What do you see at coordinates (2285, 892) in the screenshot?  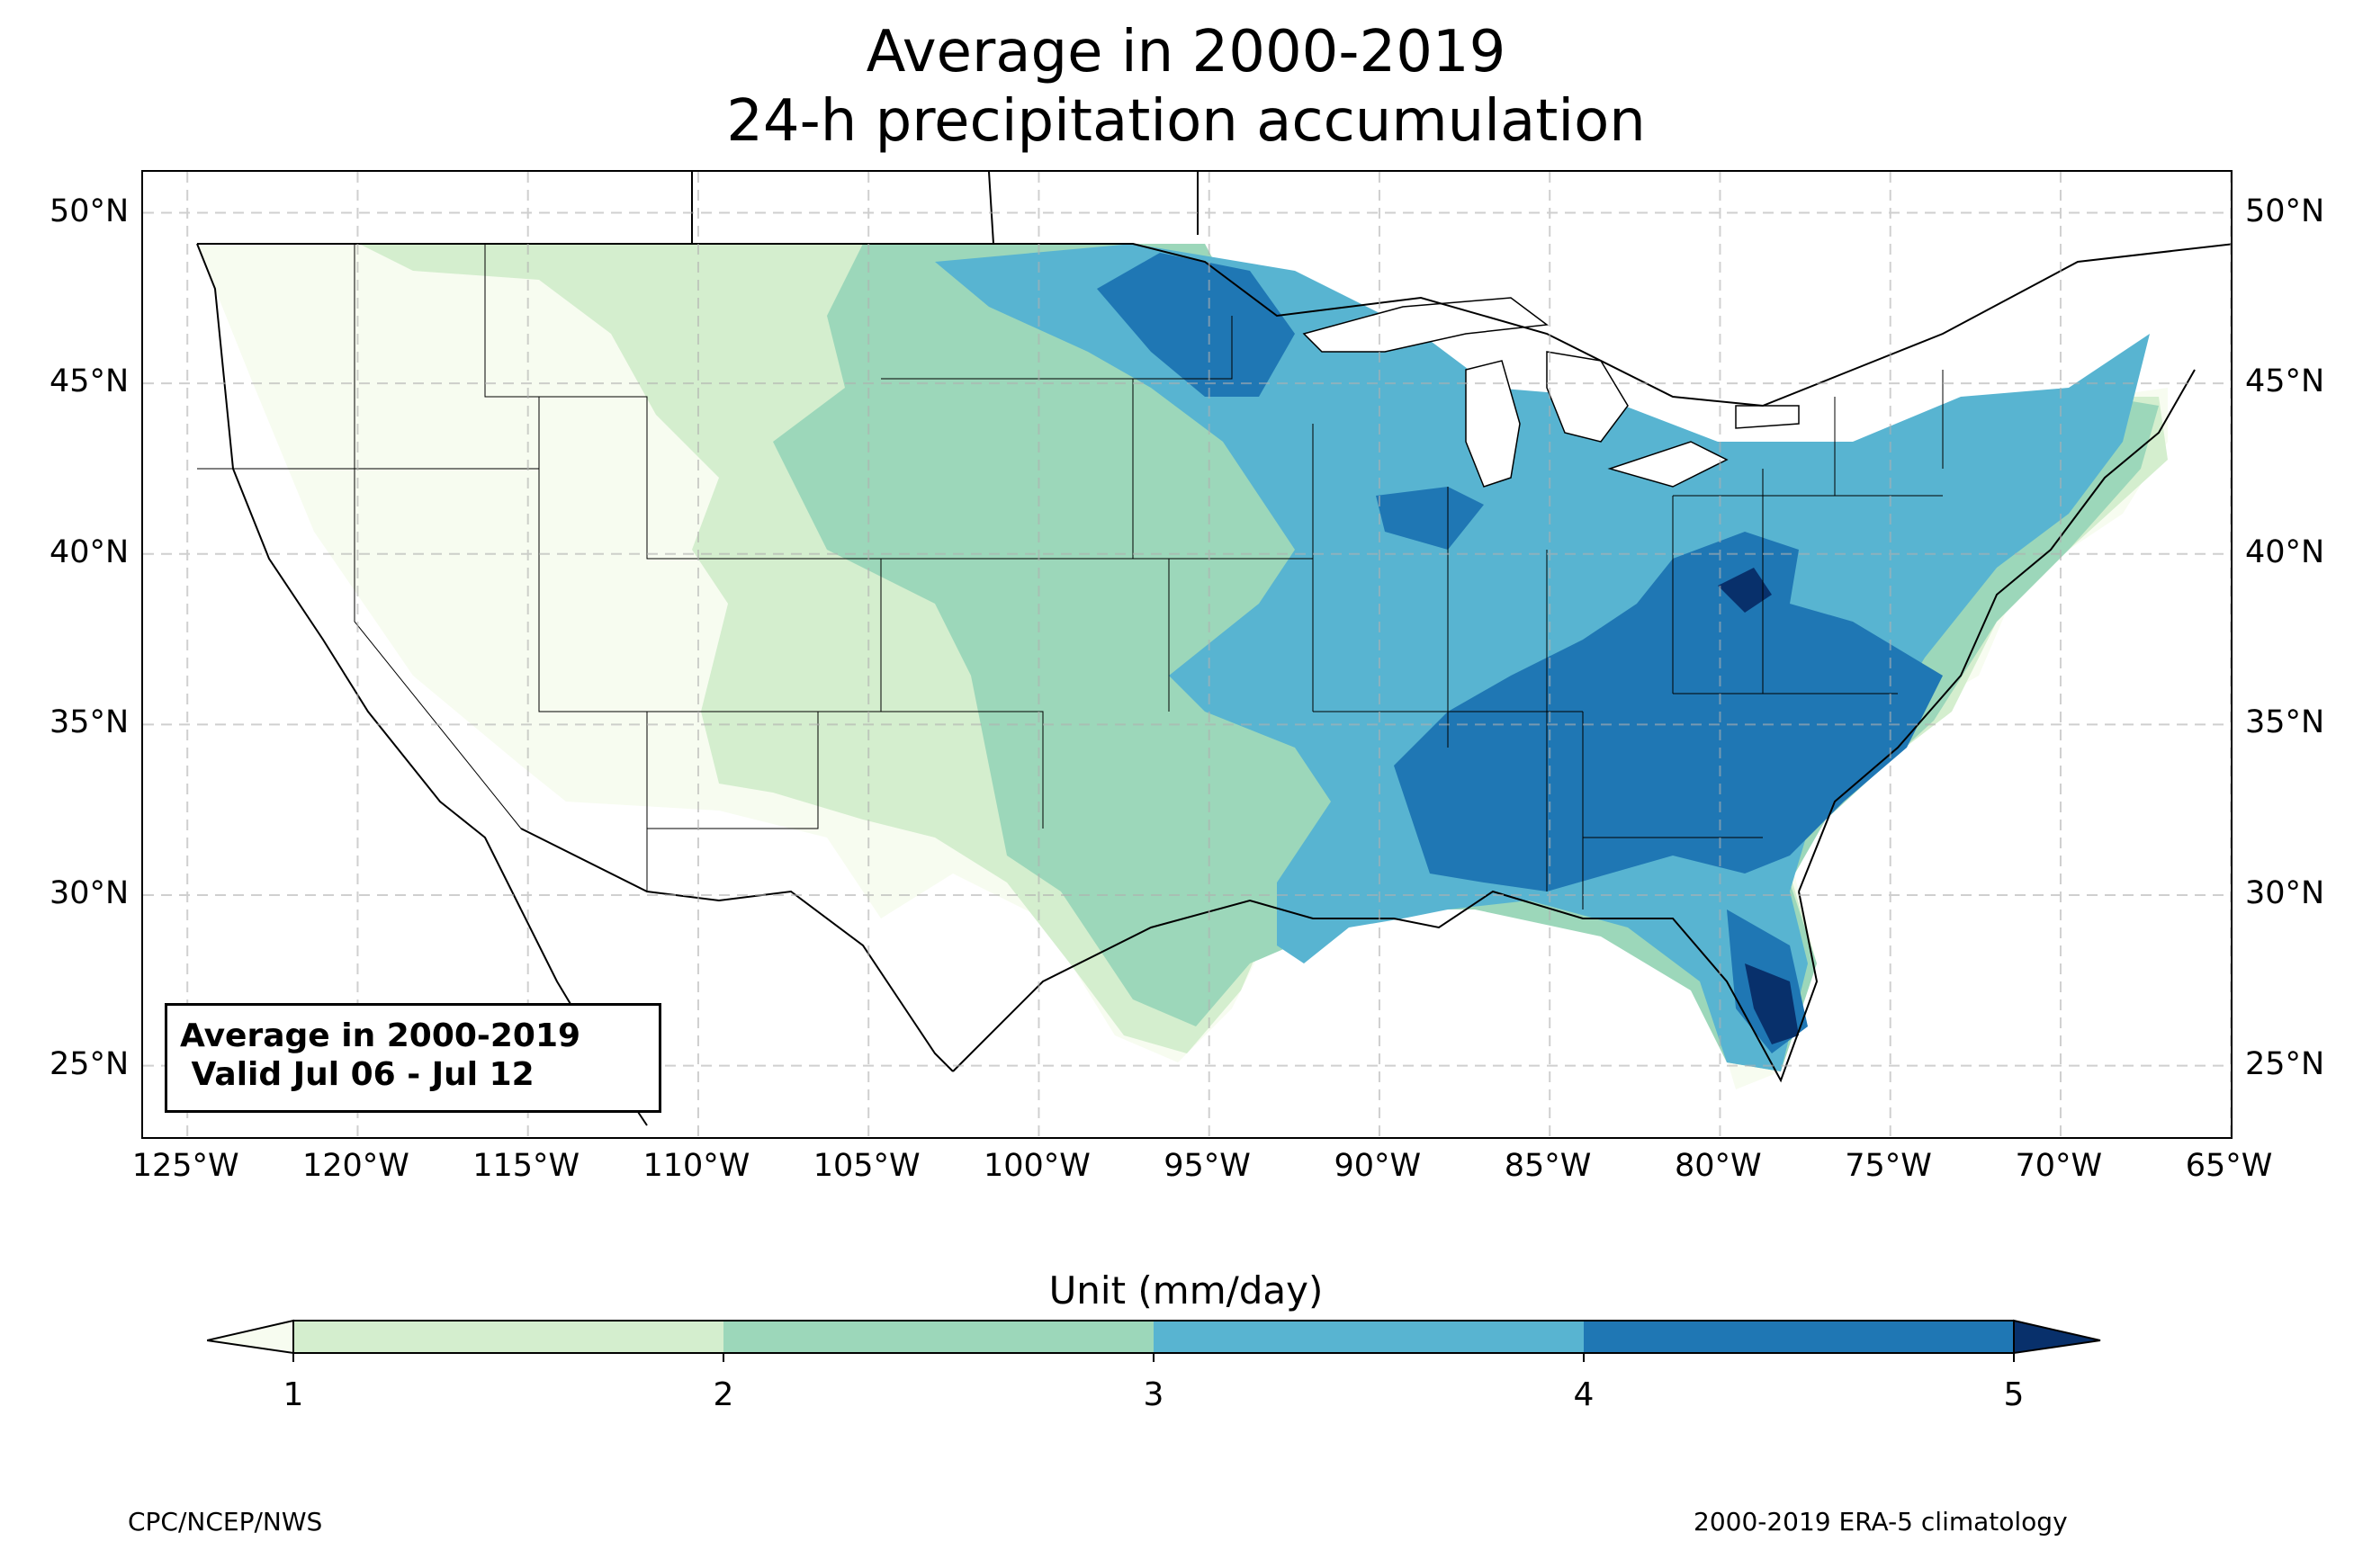 I see `lat-tick-label-right: 30°N` at bounding box center [2285, 892].